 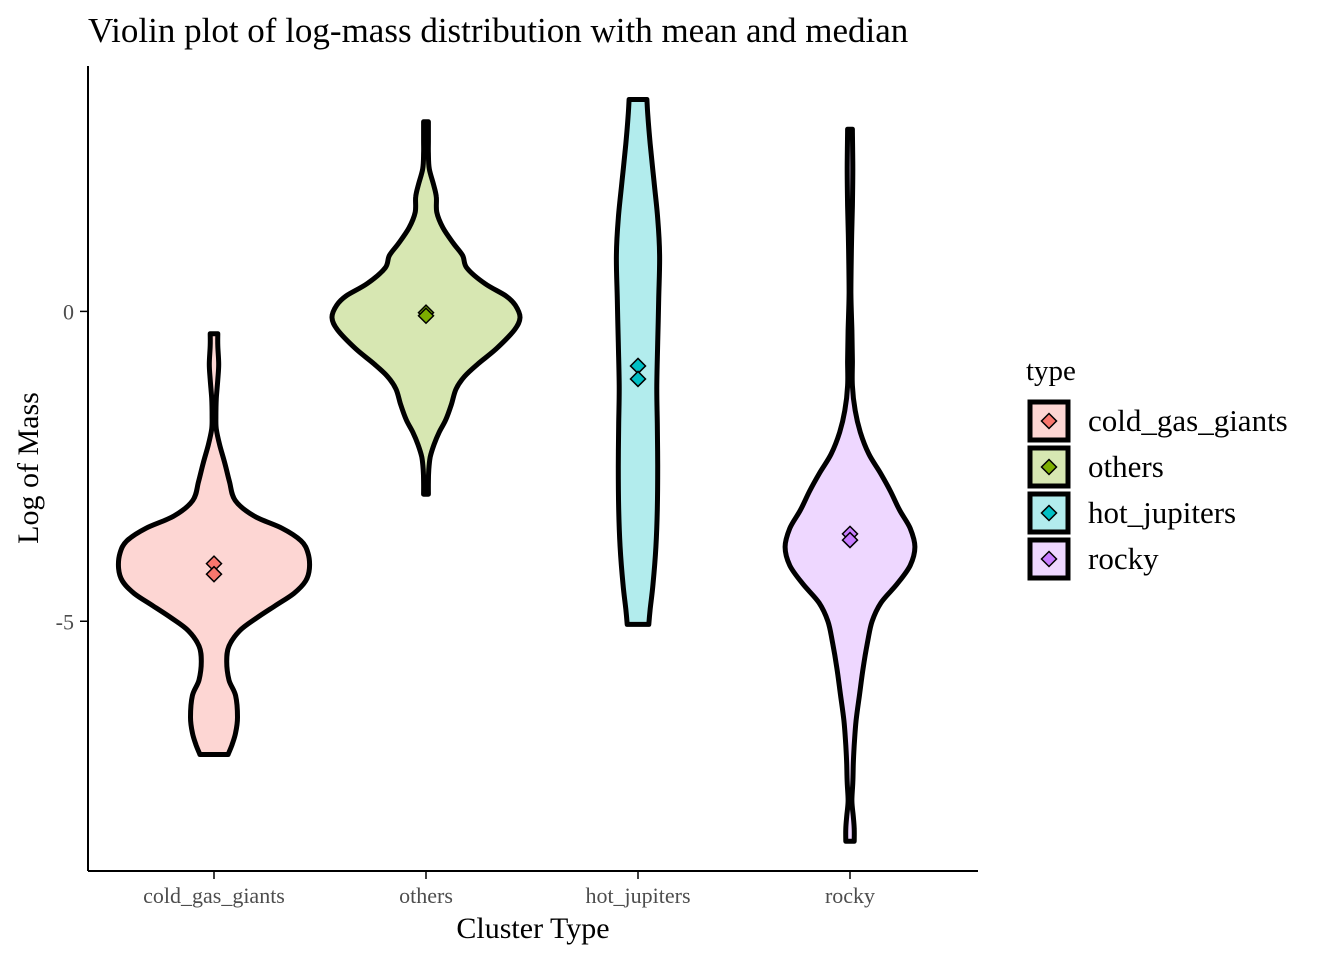 What do you see at coordinates (65, 621) in the screenshot?
I see `y-tick-label: -5` at bounding box center [65, 621].